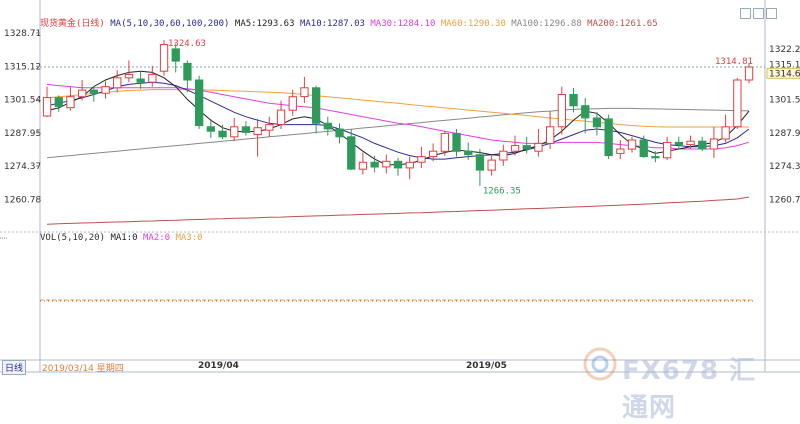 The image size is (800, 424). What do you see at coordinates (745, 13) in the screenshot?
I see `minimize-icon` at bounding box center [745, 13].